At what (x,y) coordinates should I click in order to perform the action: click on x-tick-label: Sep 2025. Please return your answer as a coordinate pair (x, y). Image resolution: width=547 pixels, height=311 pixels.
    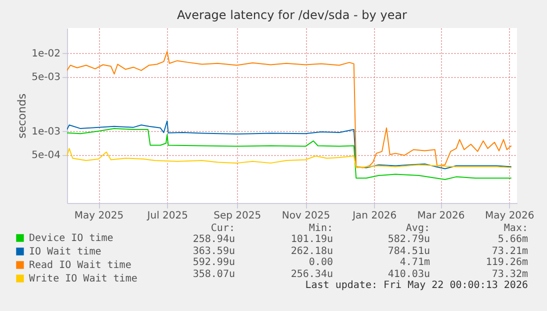
    Looking at the image, I should click on (238, 216).